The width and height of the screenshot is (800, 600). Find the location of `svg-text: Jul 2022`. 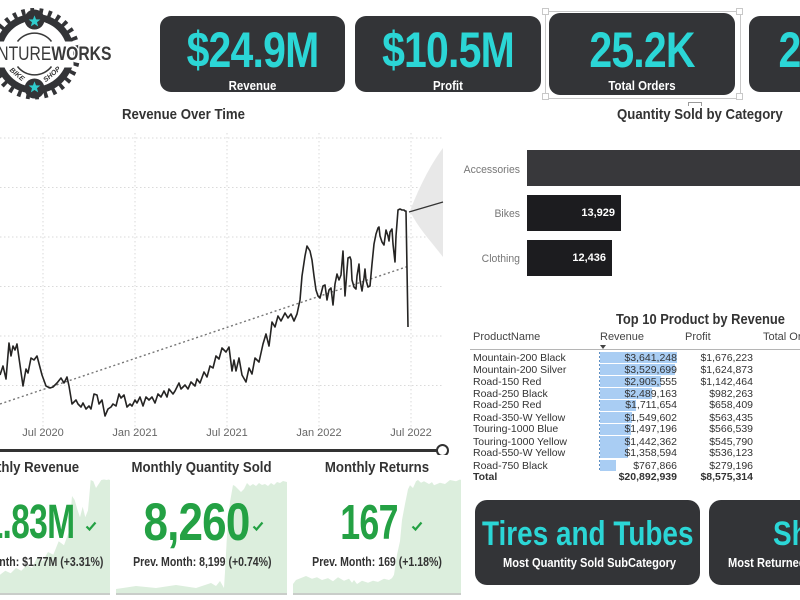

svg-text: Jul 2022 is located at coordinates (411, 433).